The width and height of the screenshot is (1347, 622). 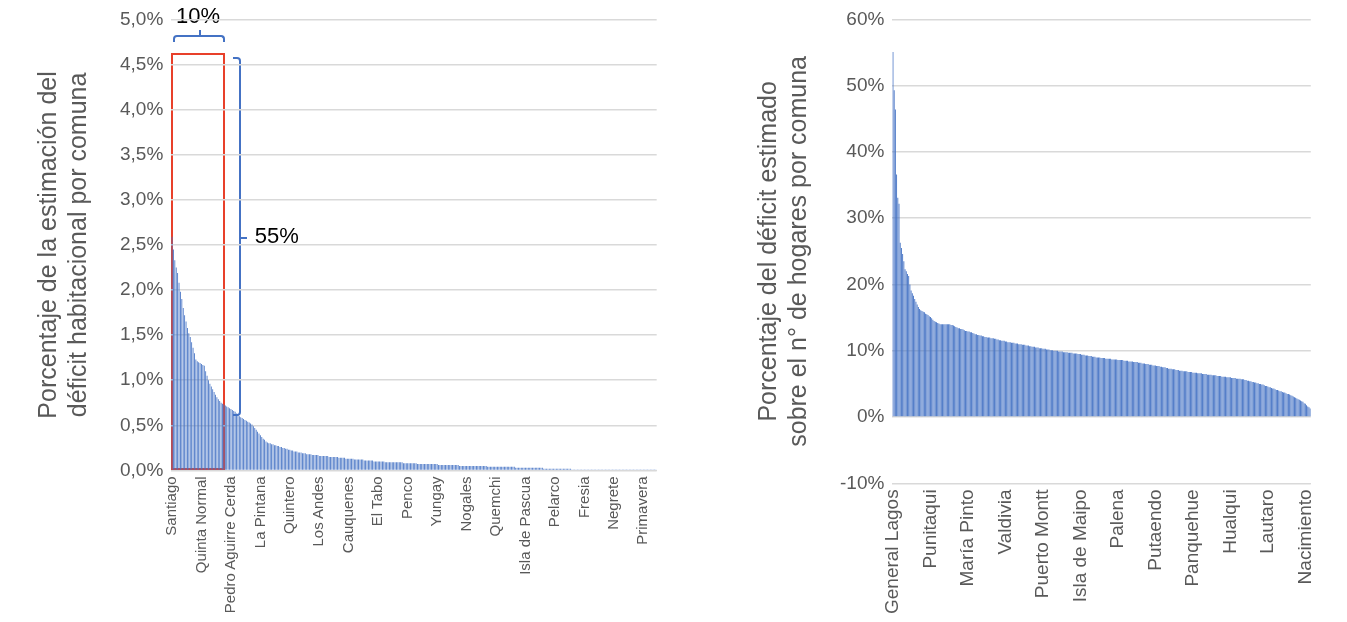 I want to click on x-tick-label: Puerto Montt, so click(x=1042, y=543).